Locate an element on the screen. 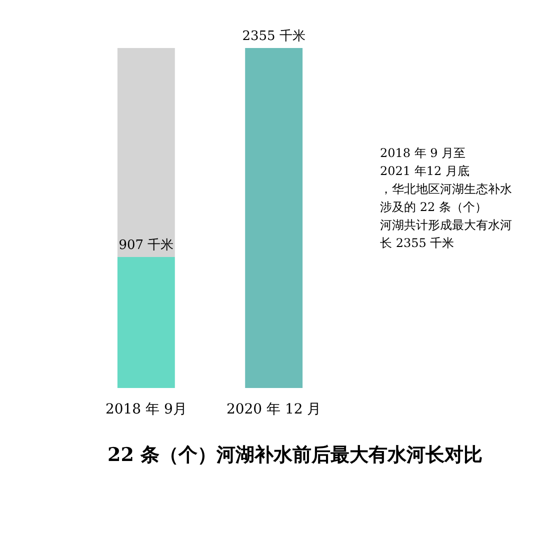  text: 2018 年 9 月至2021 年12 月底，华北地区河湖生态补水涉及的 22 条（个）河湖共计形成最大有水河长 2355 千米 is located at coordinates (446, 198).